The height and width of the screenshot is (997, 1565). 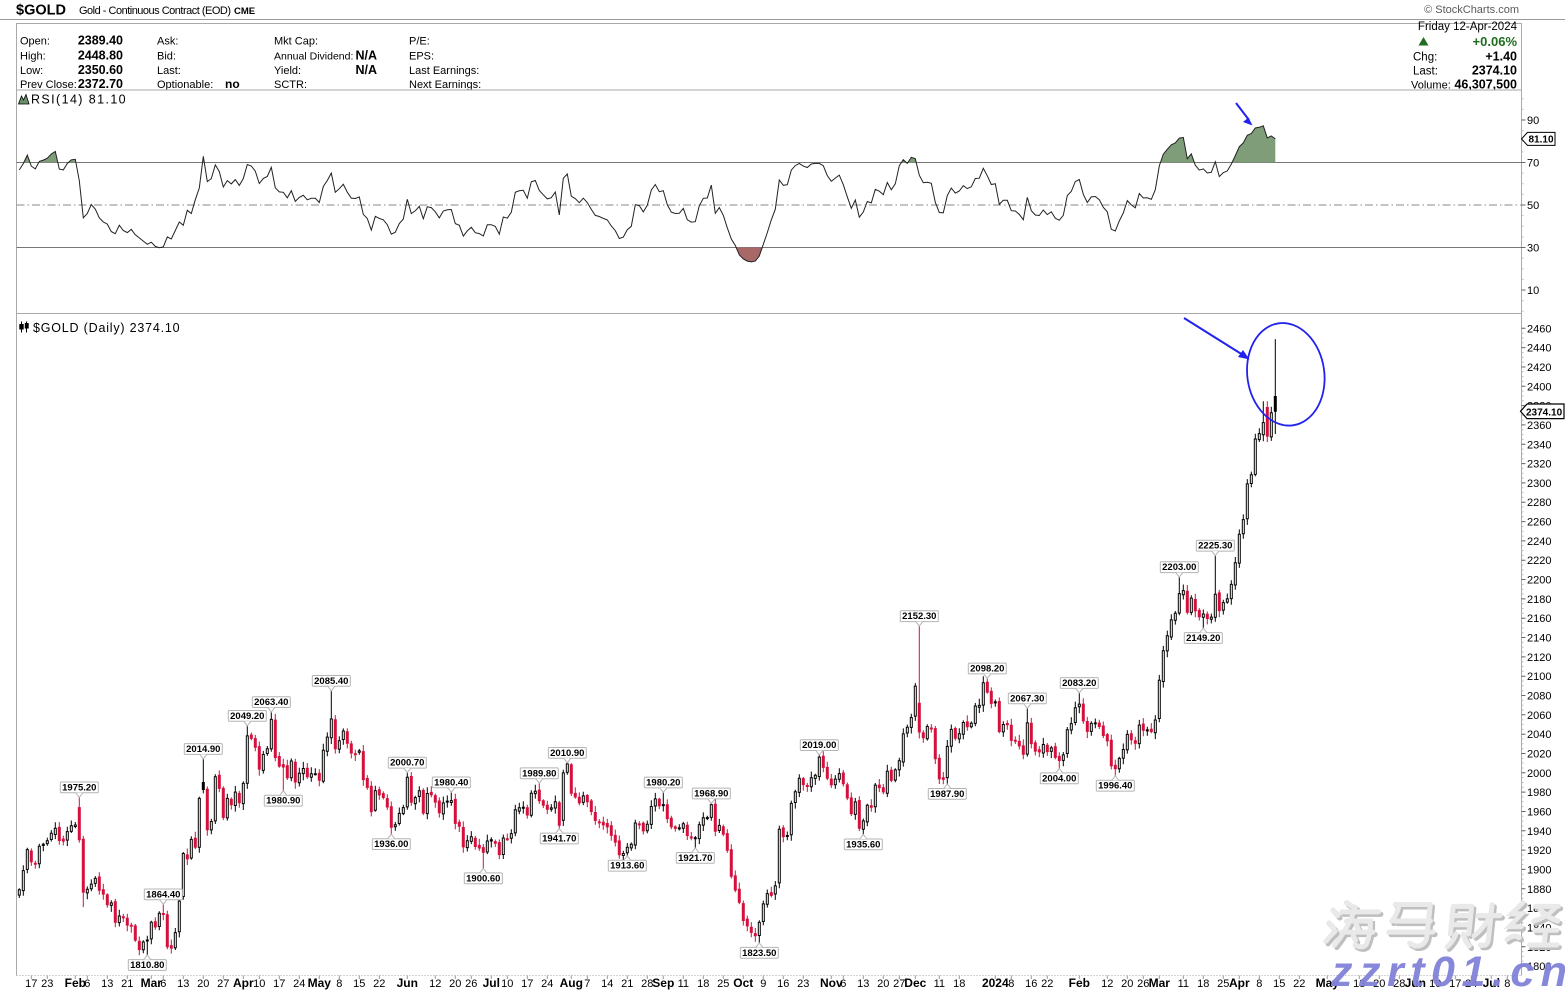 What do you see at coordinates (571, 983) in the screenshot?
I see `svg-text: Aug` at bounding box center [571, 983].